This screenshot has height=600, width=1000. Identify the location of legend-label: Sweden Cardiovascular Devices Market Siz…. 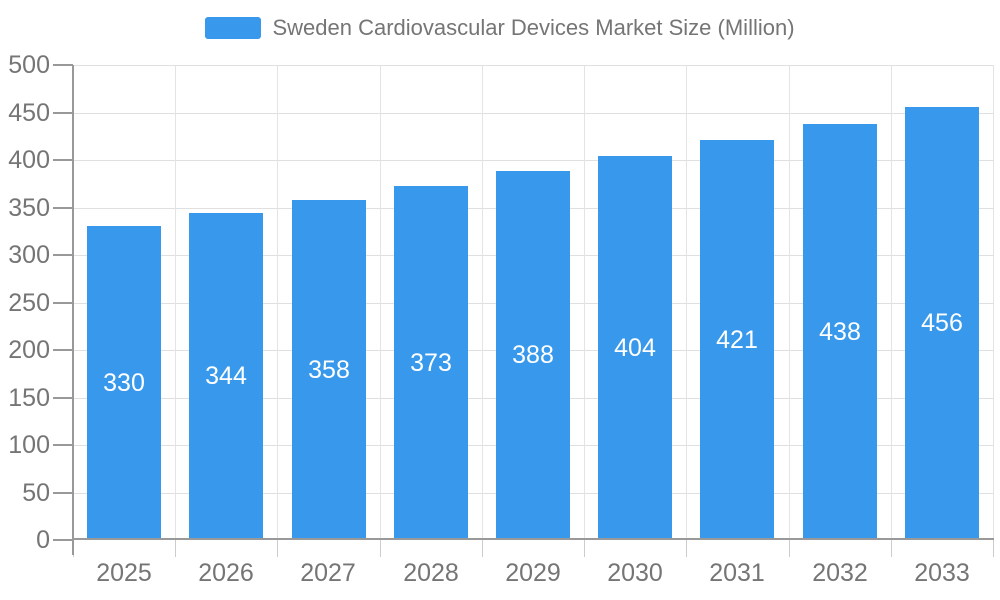
(533, 27).